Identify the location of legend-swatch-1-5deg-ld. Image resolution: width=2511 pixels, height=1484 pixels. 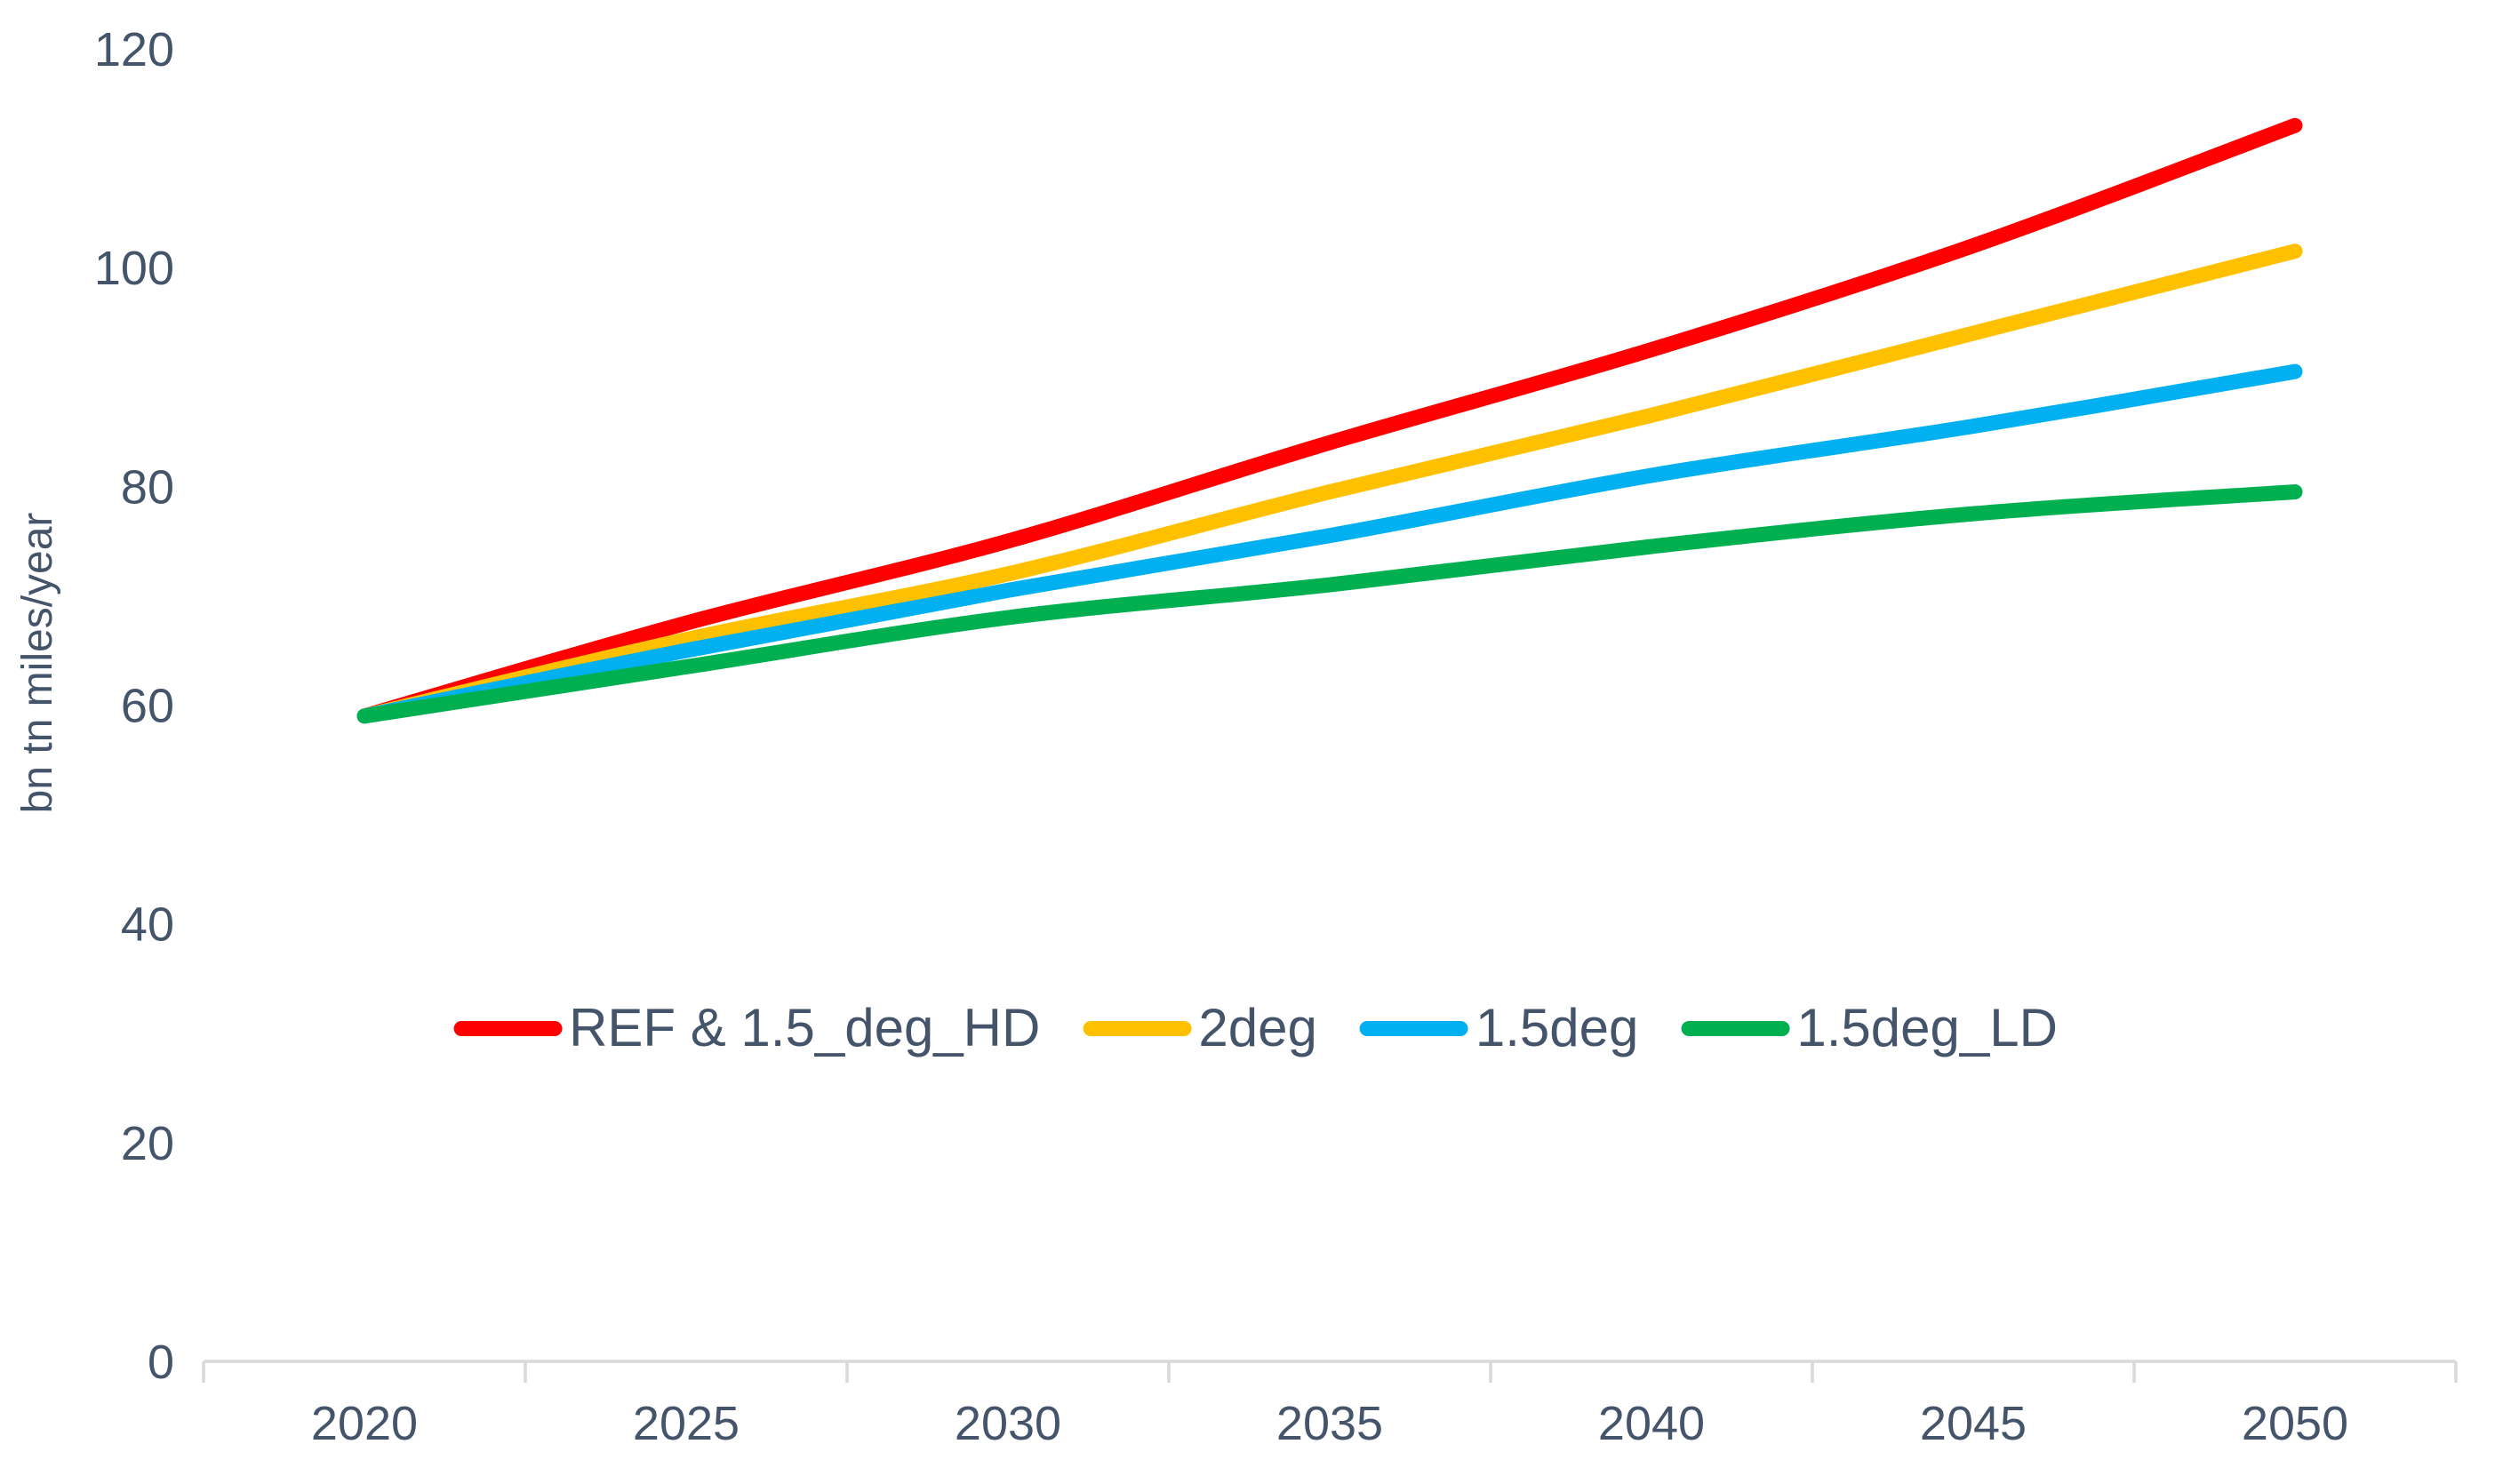
(1735, 1028).